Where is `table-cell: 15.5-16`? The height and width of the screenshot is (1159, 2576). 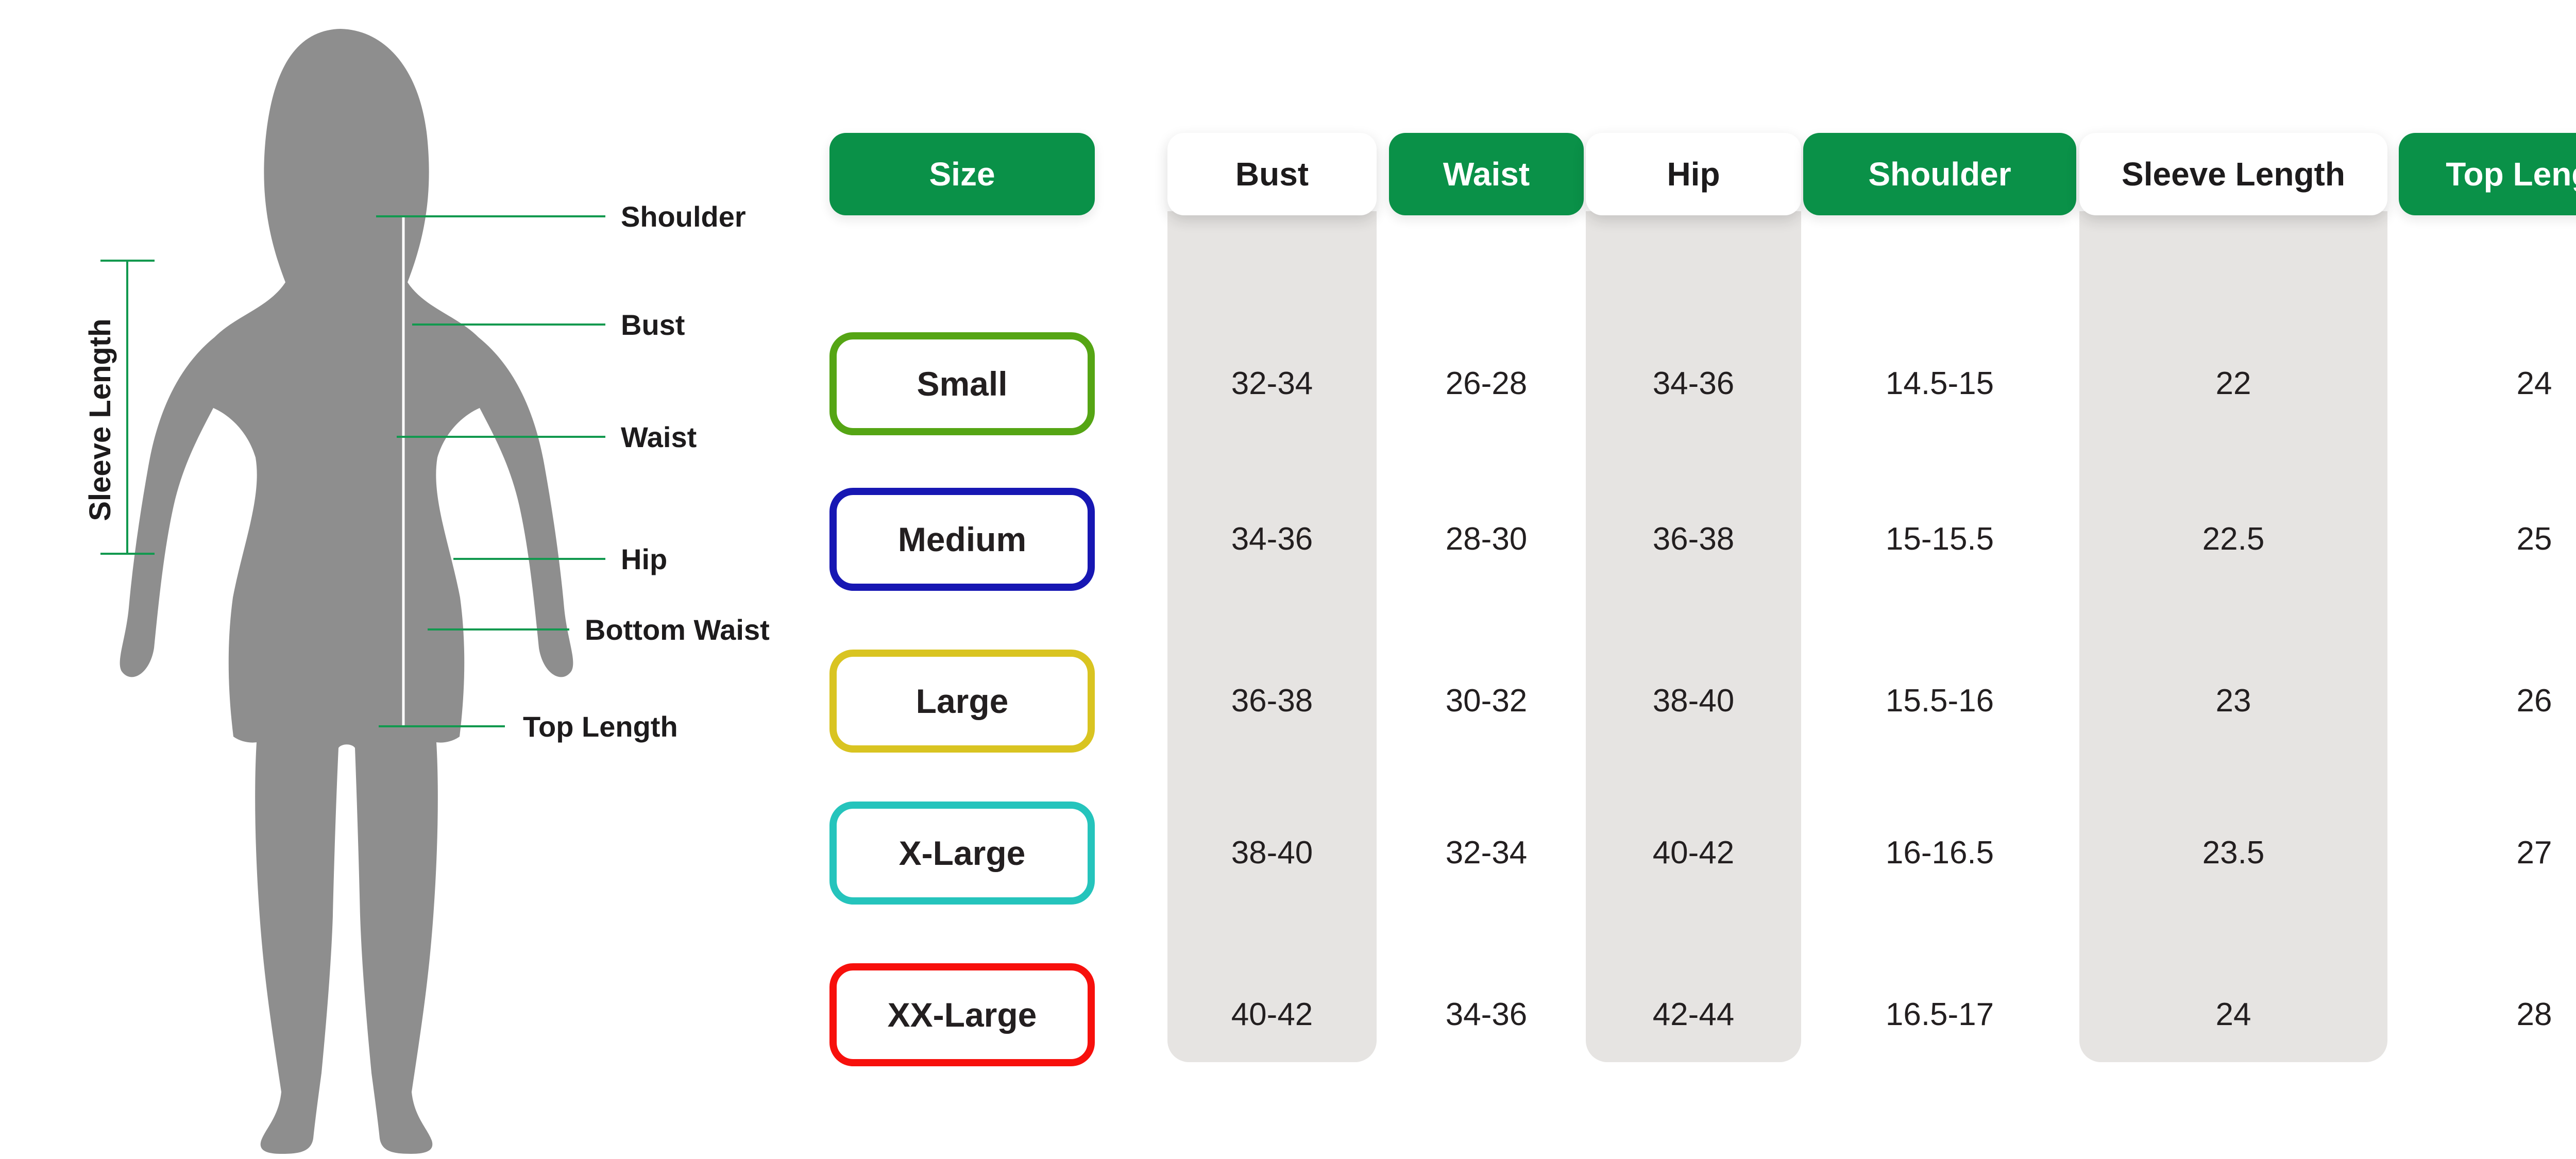
table-cell: 15.5-16 is located at coordinates (1939, 701).